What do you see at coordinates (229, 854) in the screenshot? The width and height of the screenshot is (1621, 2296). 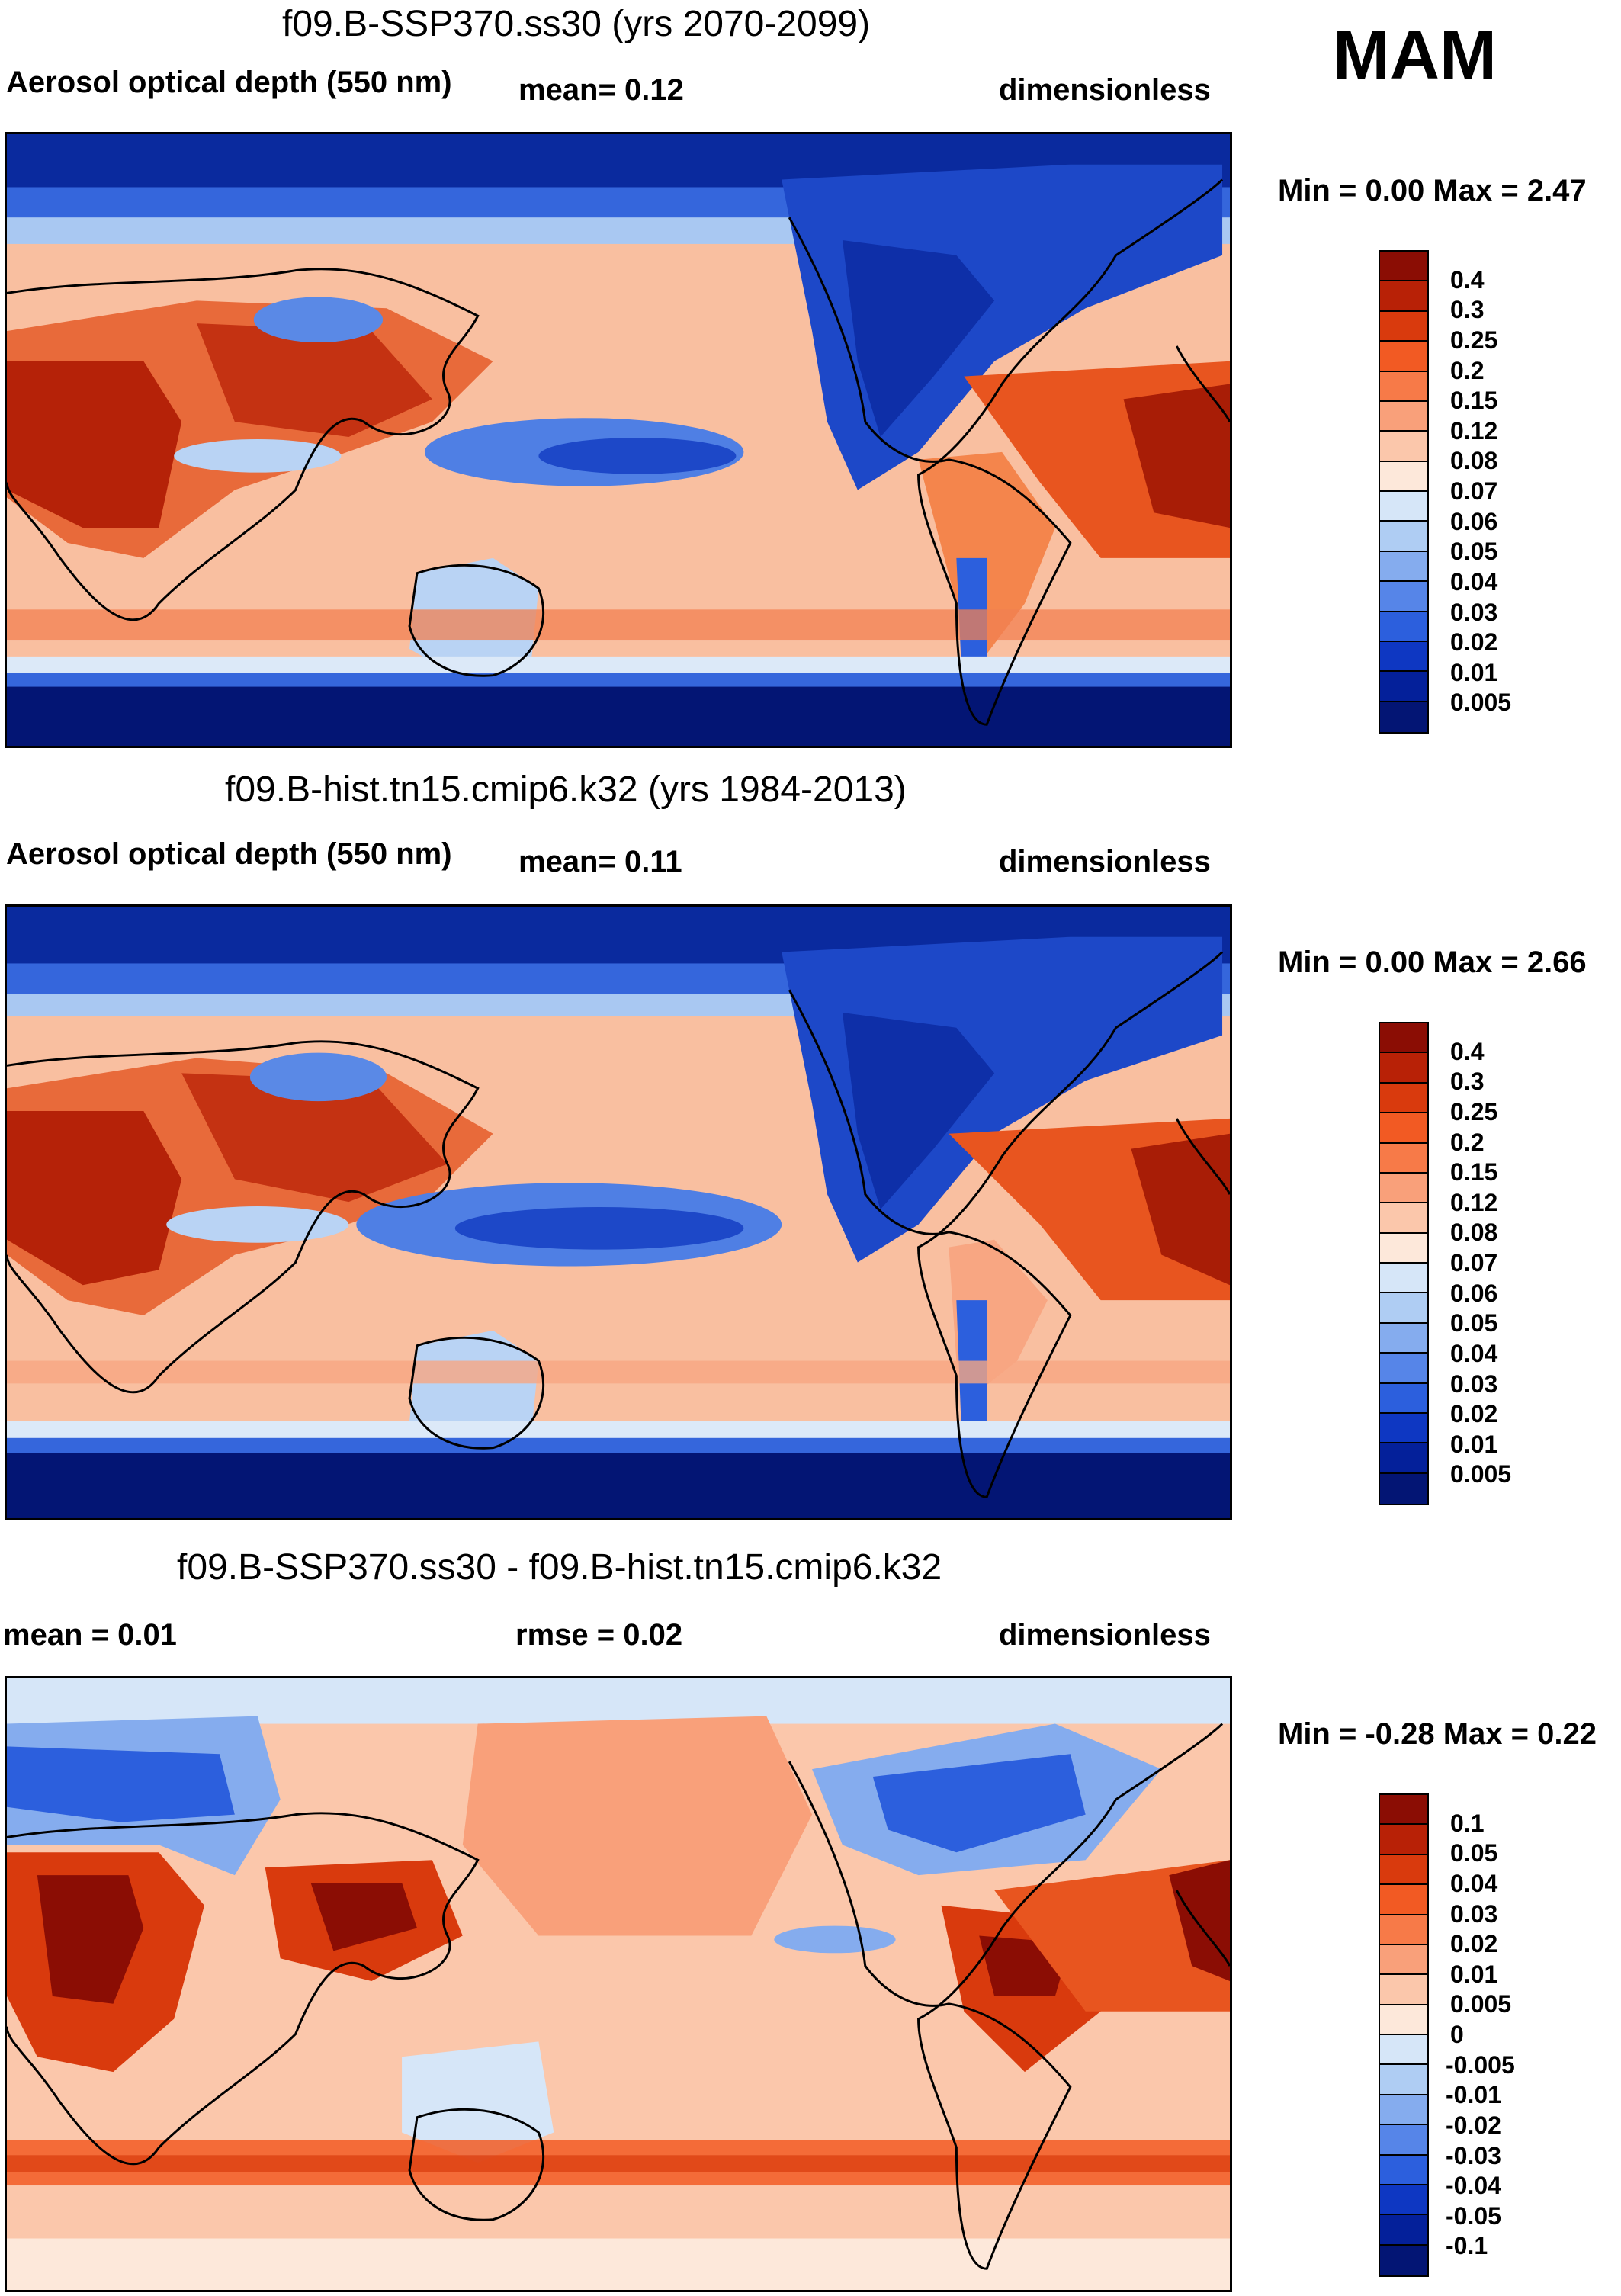 I see `panel-2-variable-label: Aerosol optical depth (550 nm)` at bounding box center [229, 854].